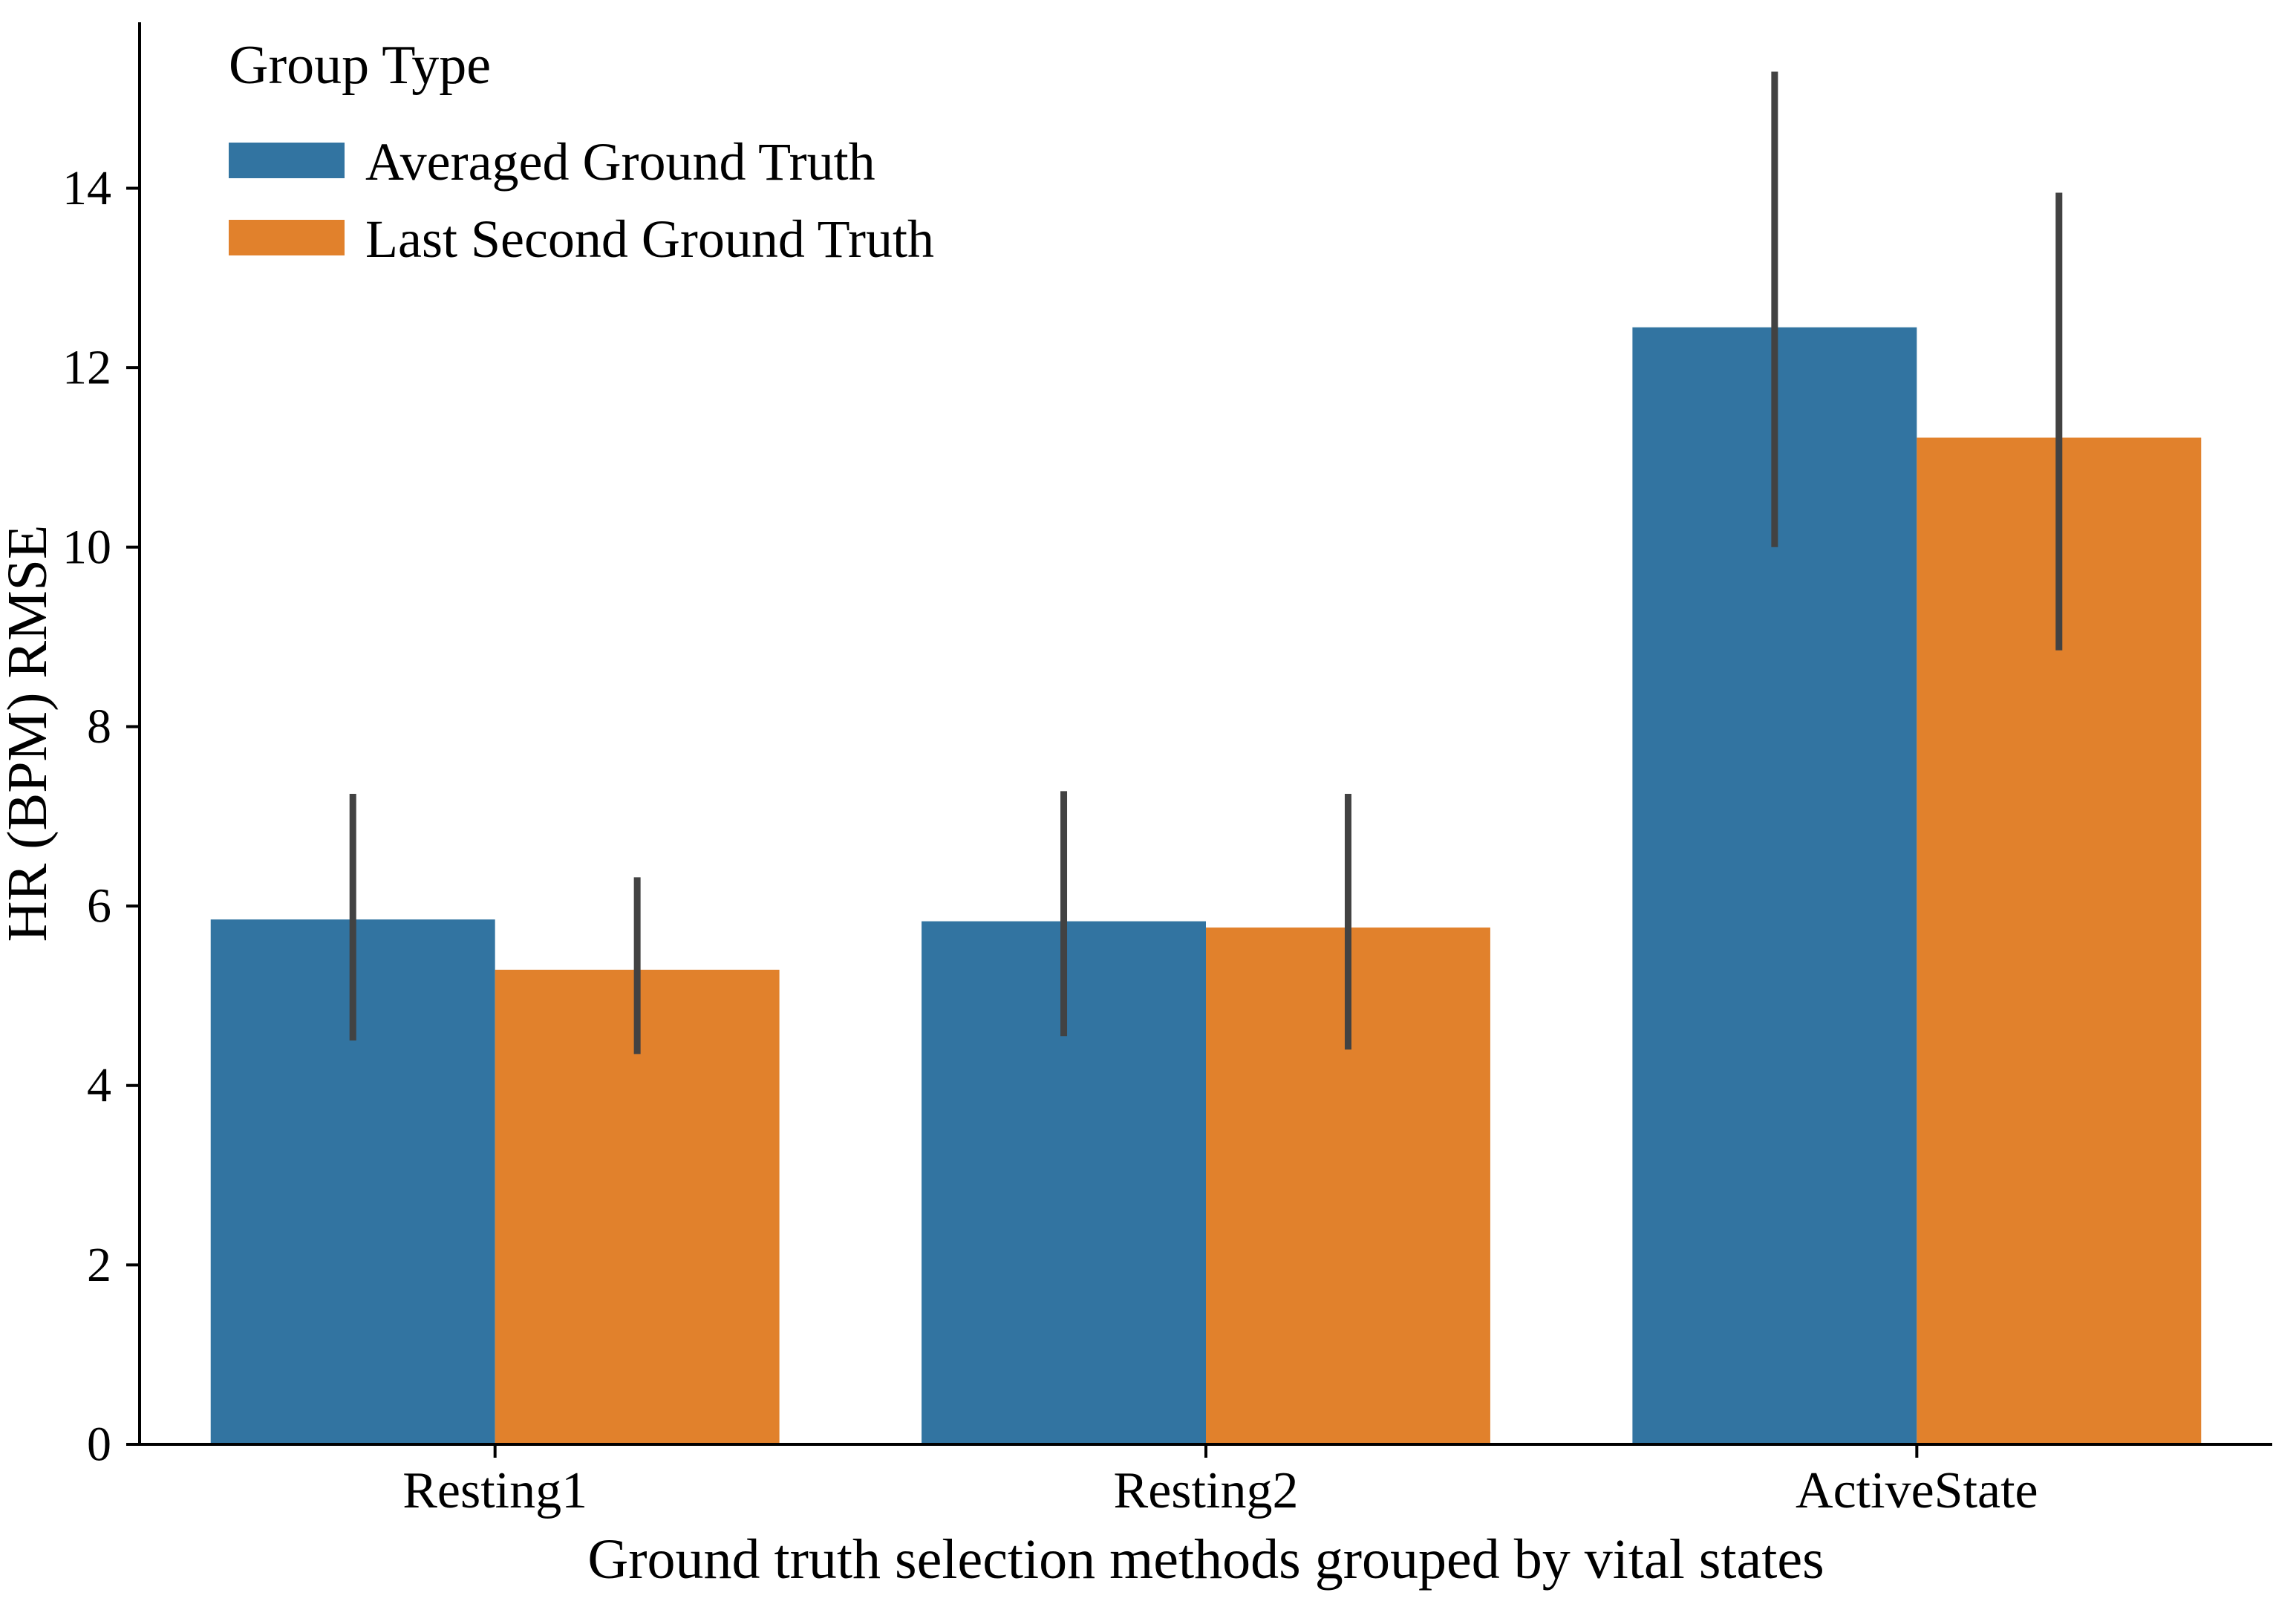 This screenshot has width=2296, height=1604. What do you see at coordinates (86, 188) in the screenshot?
I see `y-tick-label: 14` at bounding box center [86, 188].